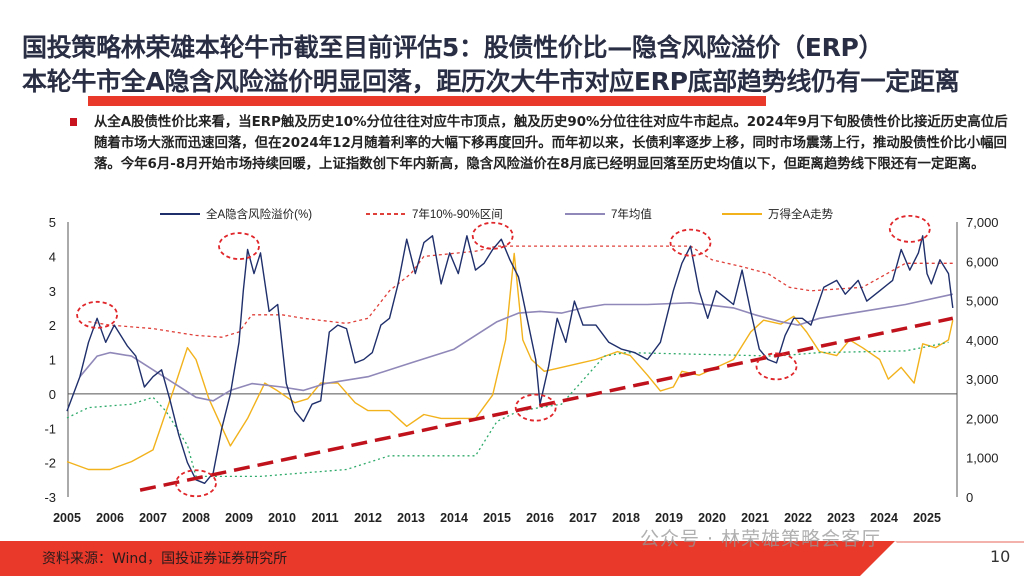 The image size is (1024, 576). Describe the element at coordinates (427, 101) in the screenshot. I see `title-underline-bar` at that location.